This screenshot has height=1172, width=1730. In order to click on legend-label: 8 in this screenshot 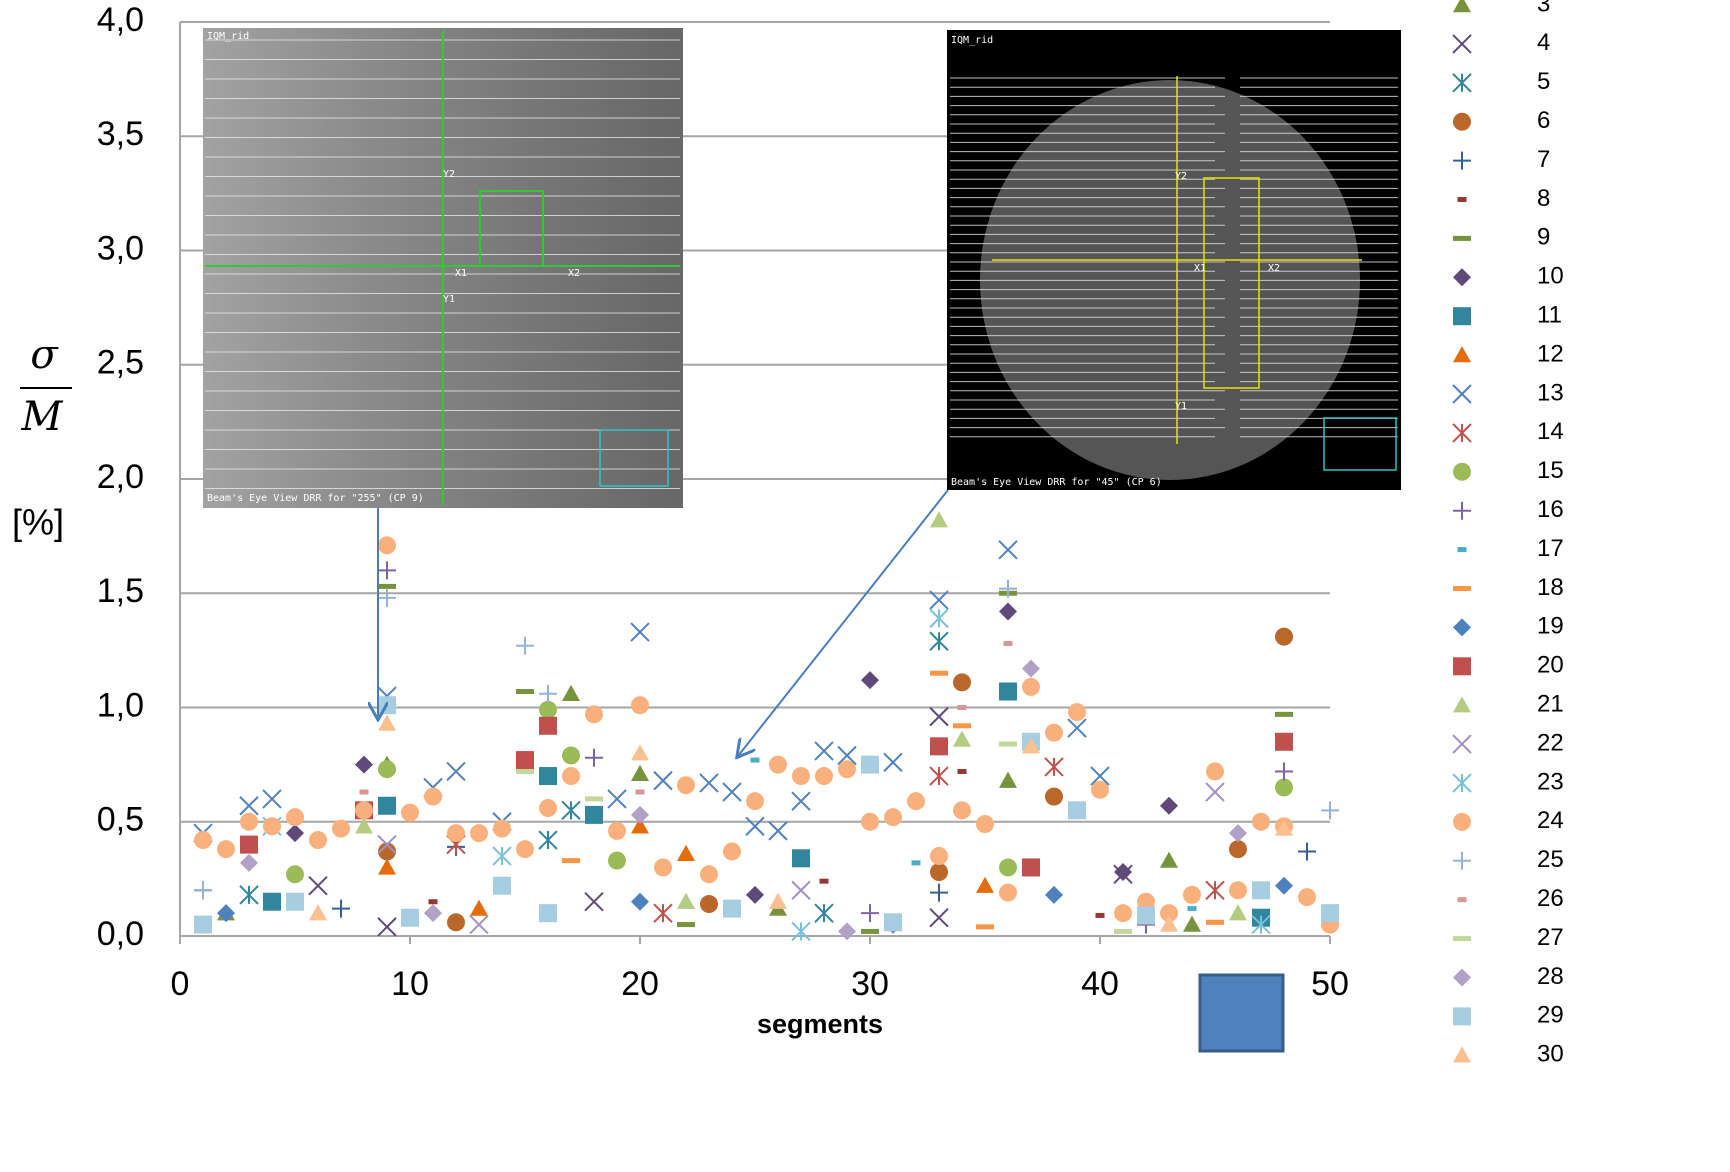, I will do `click(1543, 198)`.